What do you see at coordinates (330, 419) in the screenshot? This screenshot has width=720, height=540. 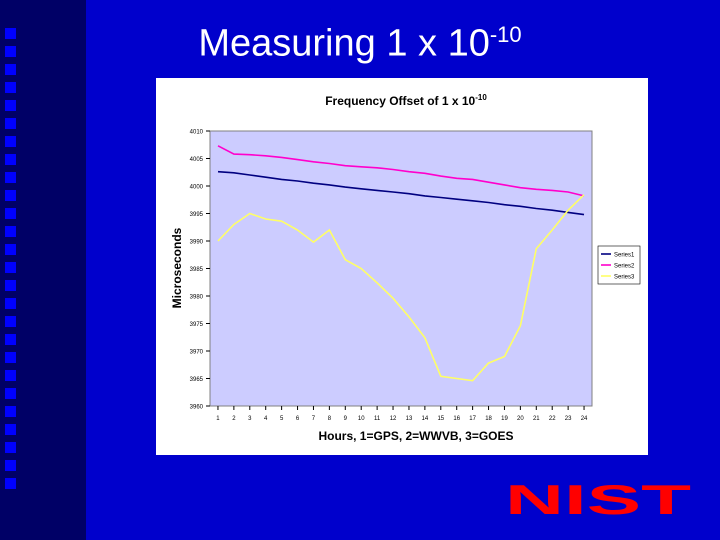 I see `x-tick-label: 8` at bounding box center [330, 419].